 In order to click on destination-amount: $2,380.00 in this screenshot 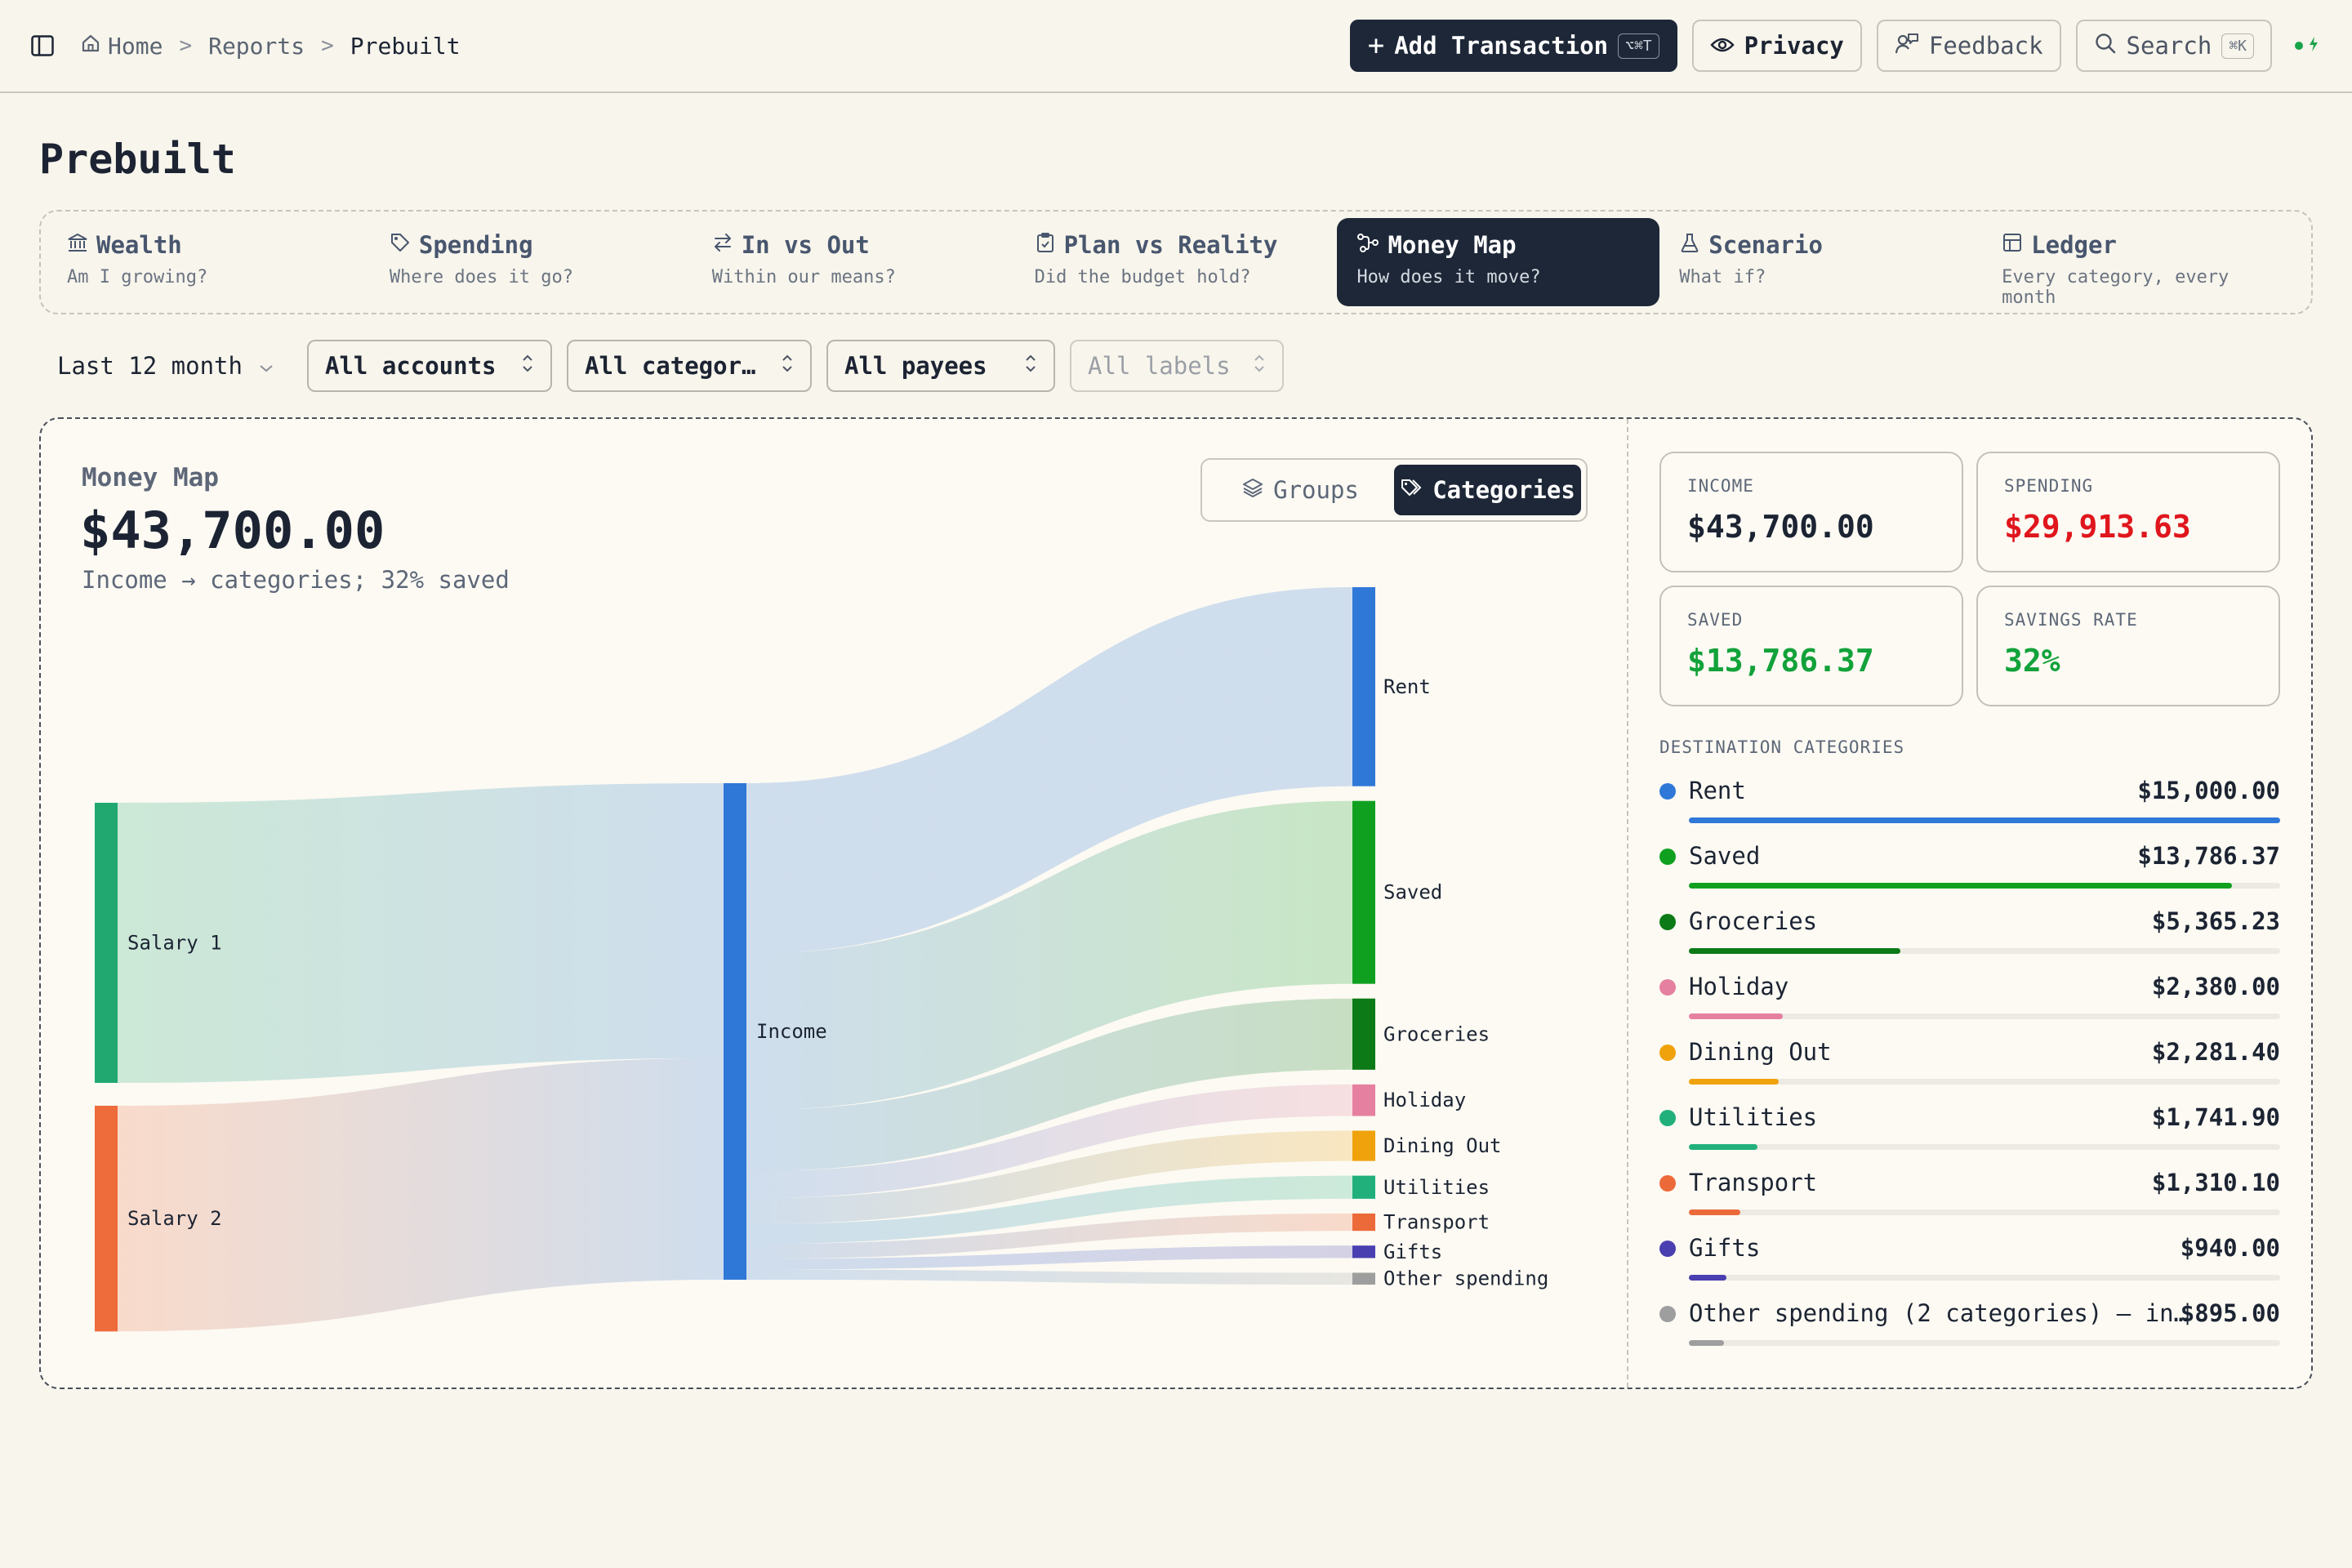, I will do `click(2215, 986)`.